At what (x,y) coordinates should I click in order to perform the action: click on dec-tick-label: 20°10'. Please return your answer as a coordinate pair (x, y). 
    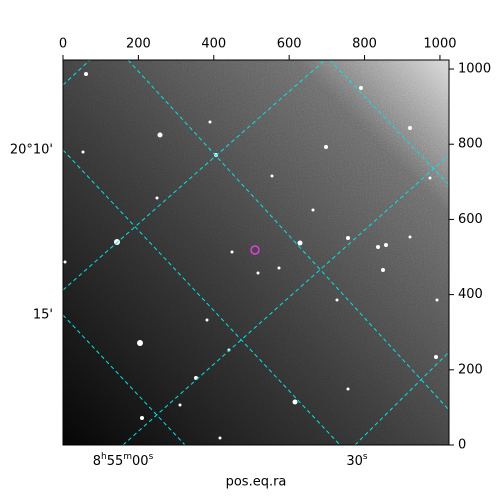
    Looking at the image, I should click on (31, 150).